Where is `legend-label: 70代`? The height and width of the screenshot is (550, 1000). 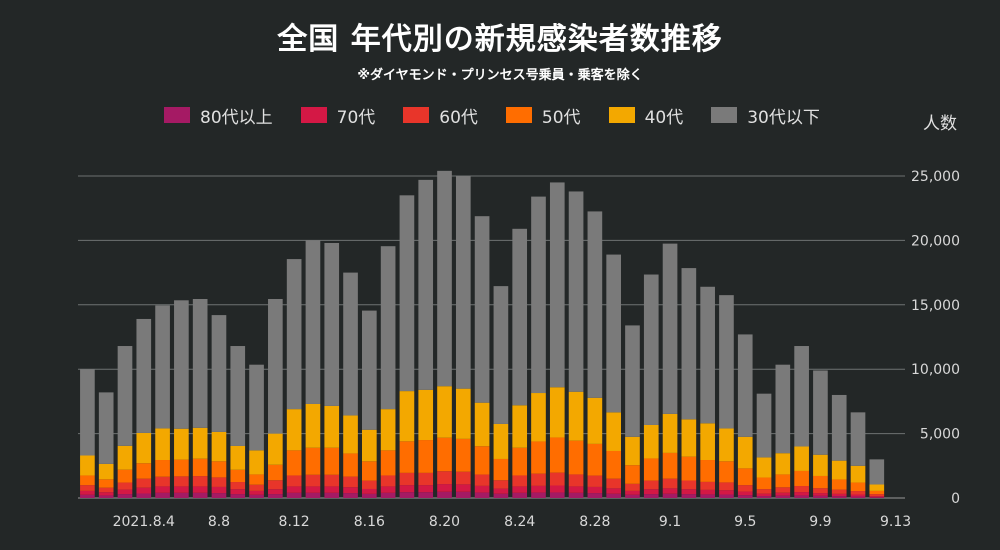
legend-label: 70代 is located at coordinates (356, 117).